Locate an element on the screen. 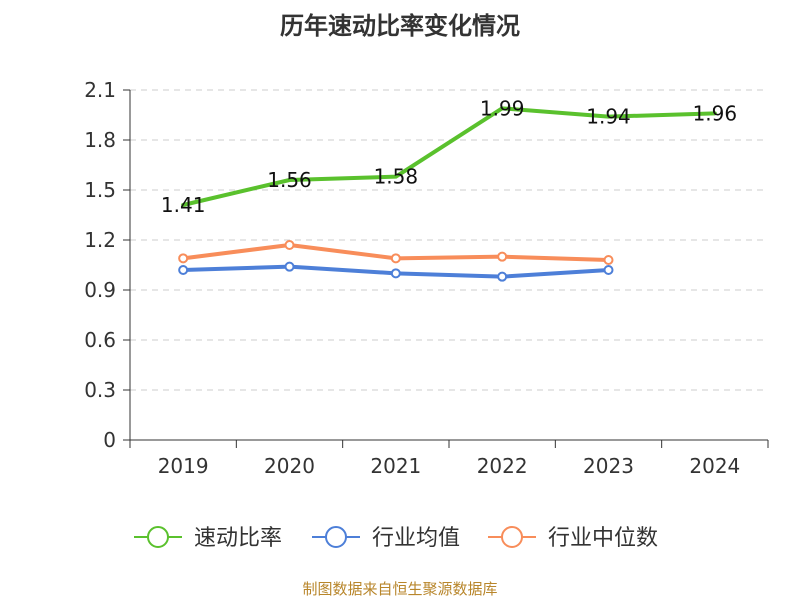 The height and width of the screenshot is (600, 800). data-labels: 1.41 1.56 1.58 1.99 1.94 1.96 is located at coordinates (449, 156).